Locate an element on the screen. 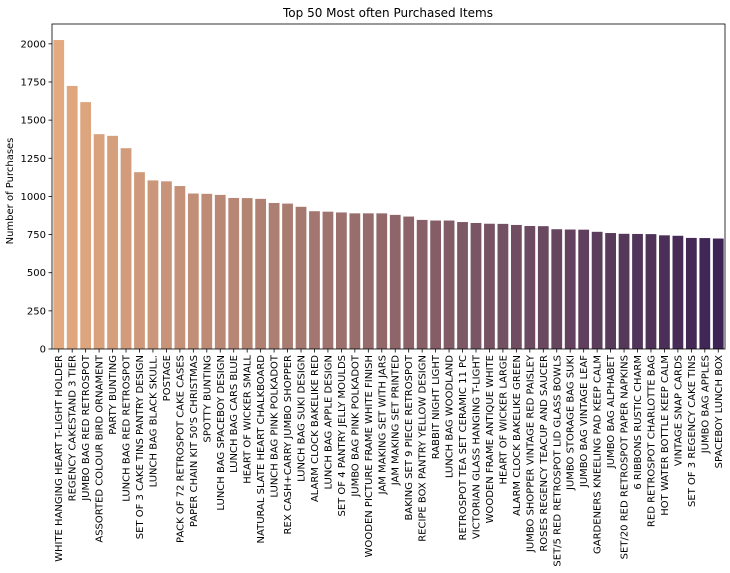 This screenshot has width=730, height=573. x-tick-label: JUMBO BAG APPLES is located at coordinates (705, 404).